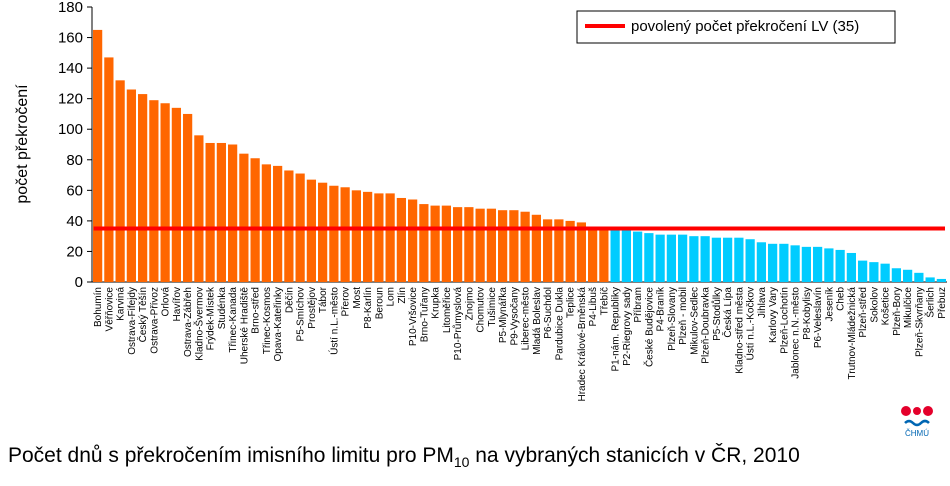 The width and height of the screenshot is (950, 486). I want to click on x-tick-label: Plzeň-Doubravka, so click(706, 325).